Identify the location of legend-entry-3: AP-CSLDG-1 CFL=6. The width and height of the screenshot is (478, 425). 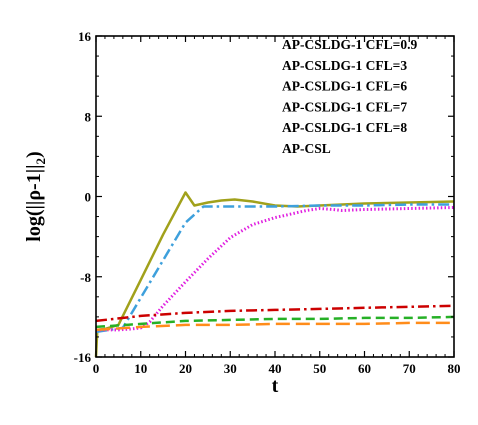
(344, 86).